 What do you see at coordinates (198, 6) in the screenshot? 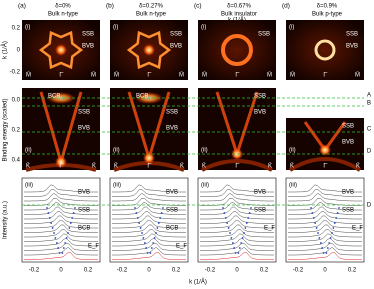
I see `panel-letter: (c)` at bounding box center [198, 6].